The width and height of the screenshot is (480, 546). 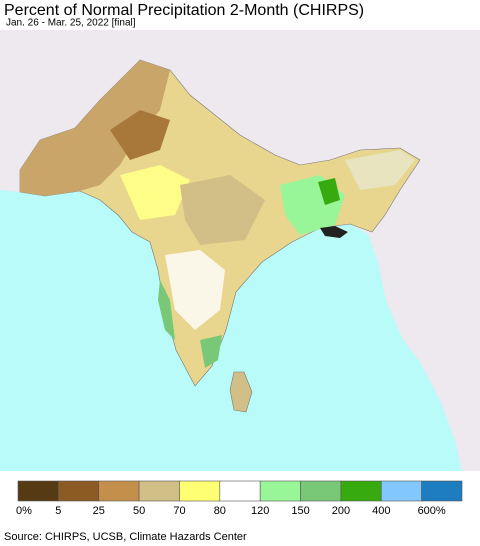 I want to click on region-very-dry, so click(x=140, y=135).